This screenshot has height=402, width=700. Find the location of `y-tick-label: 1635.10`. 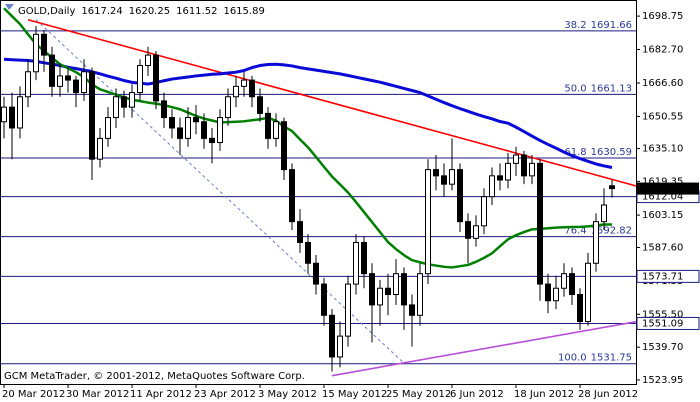

y-tick-label: 1635.10 is located at coordinates (662, 149).